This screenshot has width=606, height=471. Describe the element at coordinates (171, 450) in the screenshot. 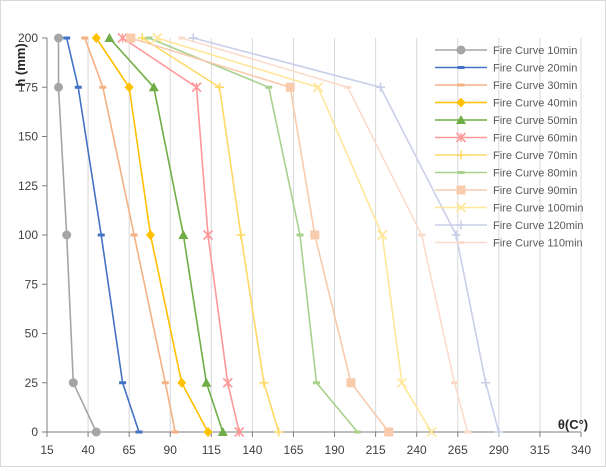

I see `x-tick-label: 90` at that location.